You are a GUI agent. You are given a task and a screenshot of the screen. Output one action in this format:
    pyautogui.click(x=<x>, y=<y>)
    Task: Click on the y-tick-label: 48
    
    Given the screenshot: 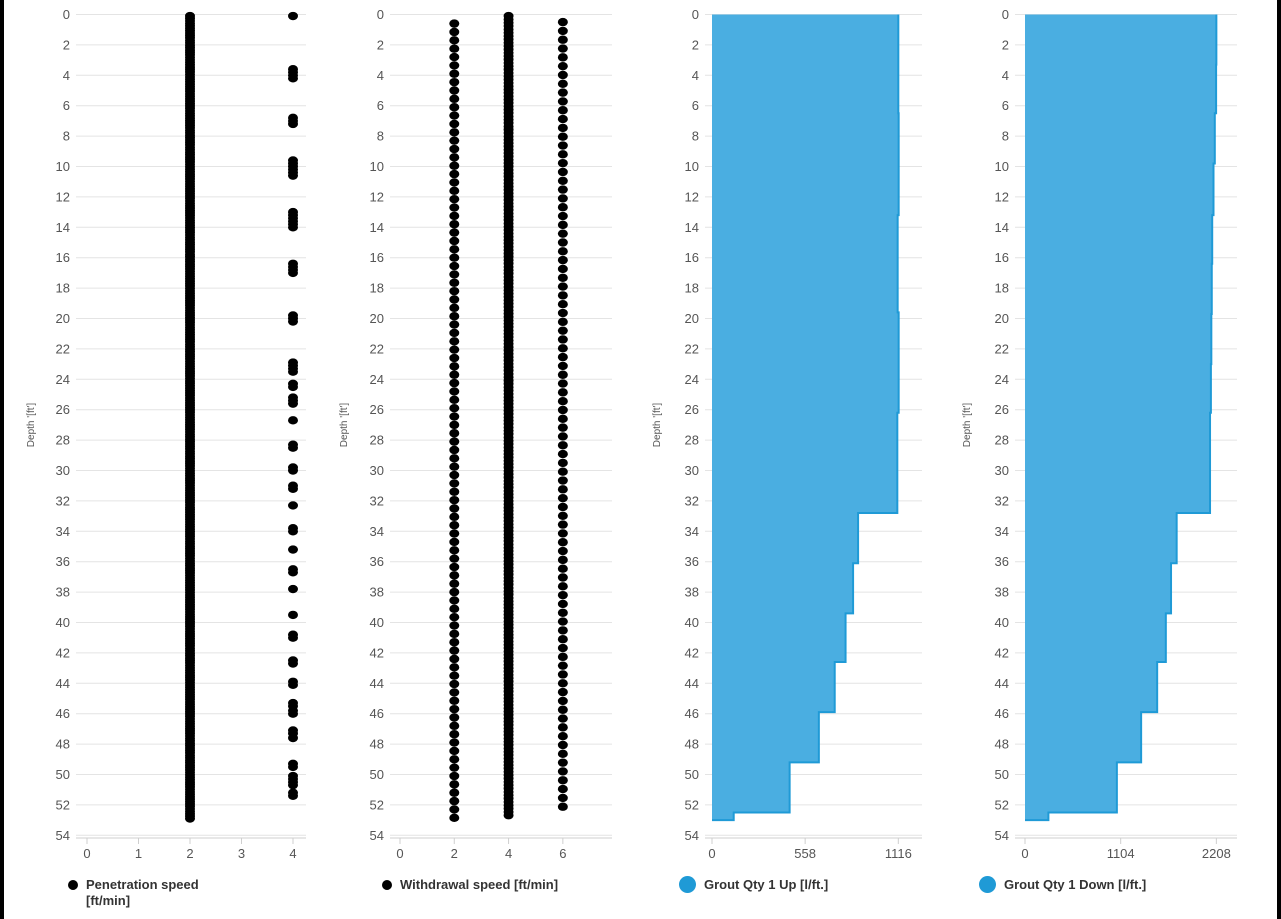 What is the action you would take?
    pyautogui.click(x=63, y=744)
    